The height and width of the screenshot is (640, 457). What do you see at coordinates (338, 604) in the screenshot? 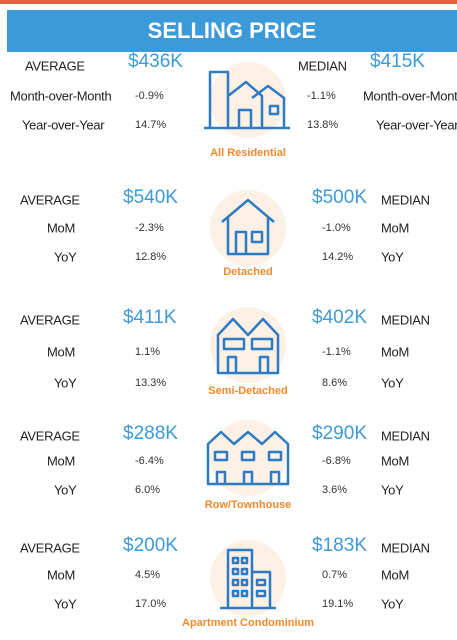
I see `yoy-median: 19.1%` at bounding box center [338, 604].